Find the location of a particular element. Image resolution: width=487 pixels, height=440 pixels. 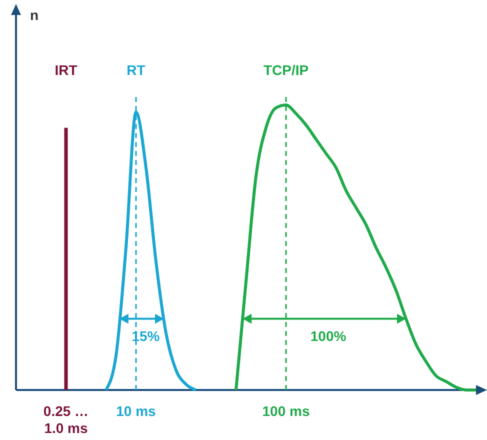

annotation: 100% is located at coordinates (328, 336).